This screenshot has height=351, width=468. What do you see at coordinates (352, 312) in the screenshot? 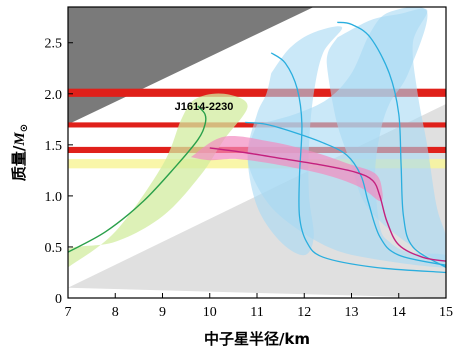
I see `x-tick-label: 13` at bounding box center [352, 312].